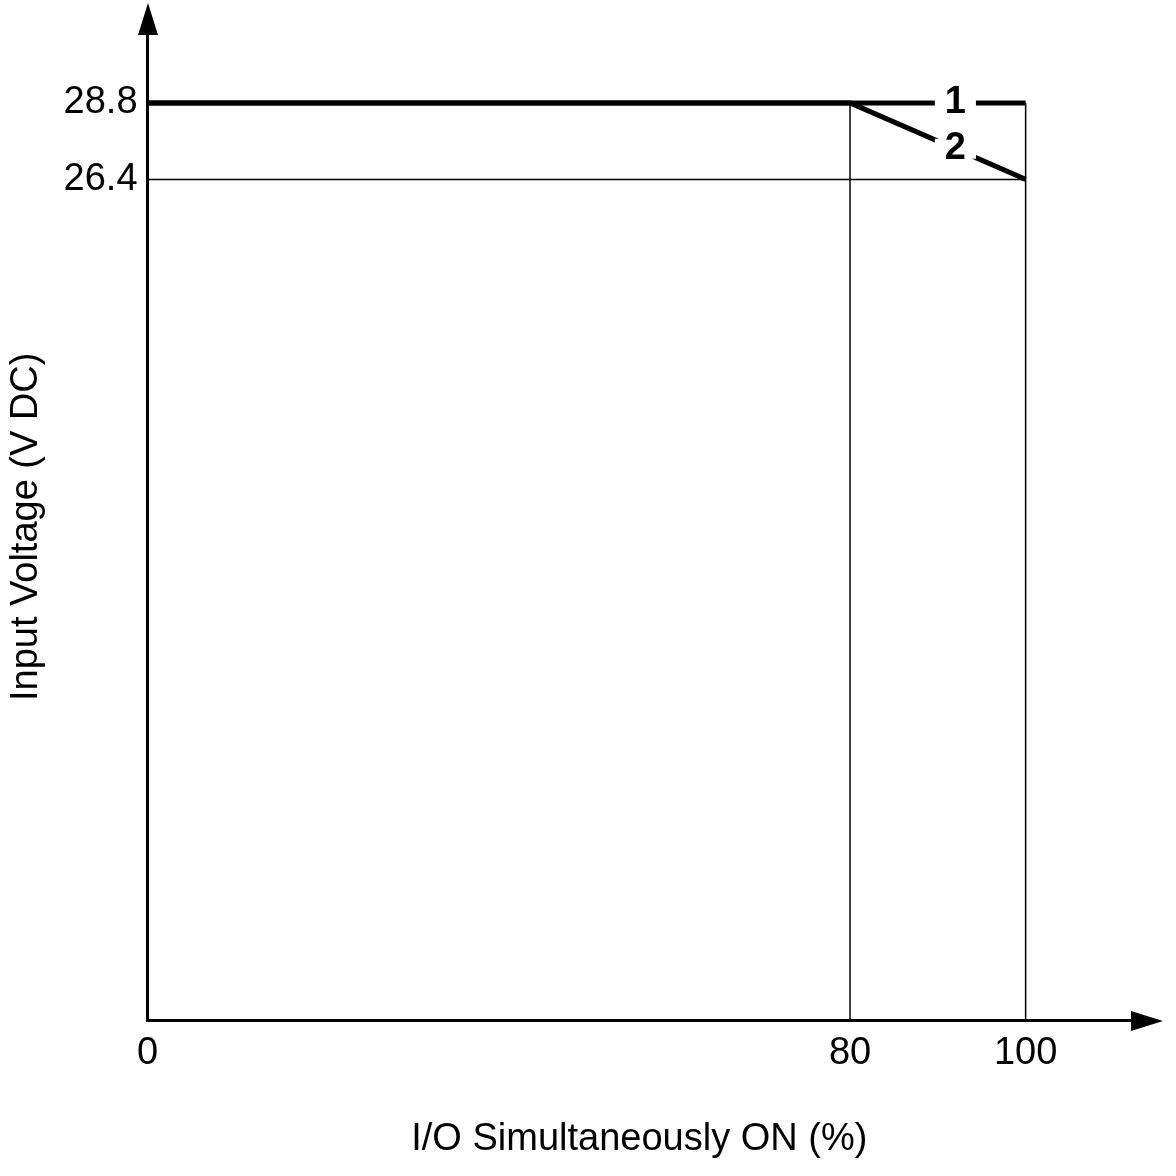  Describe the element at coordinates (850, 1051) in the screenshot. I see `x-tick-label: 80` at that location.